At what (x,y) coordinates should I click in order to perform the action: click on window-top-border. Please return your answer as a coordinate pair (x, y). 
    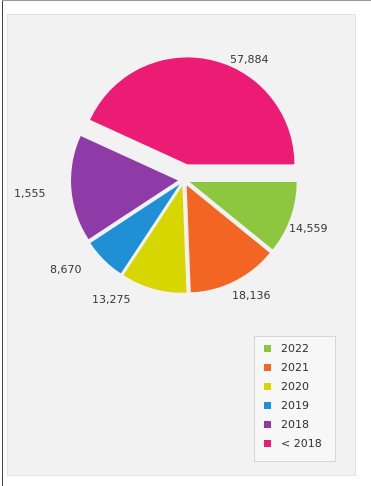
    Looking at the image, I should click on (186, 0).